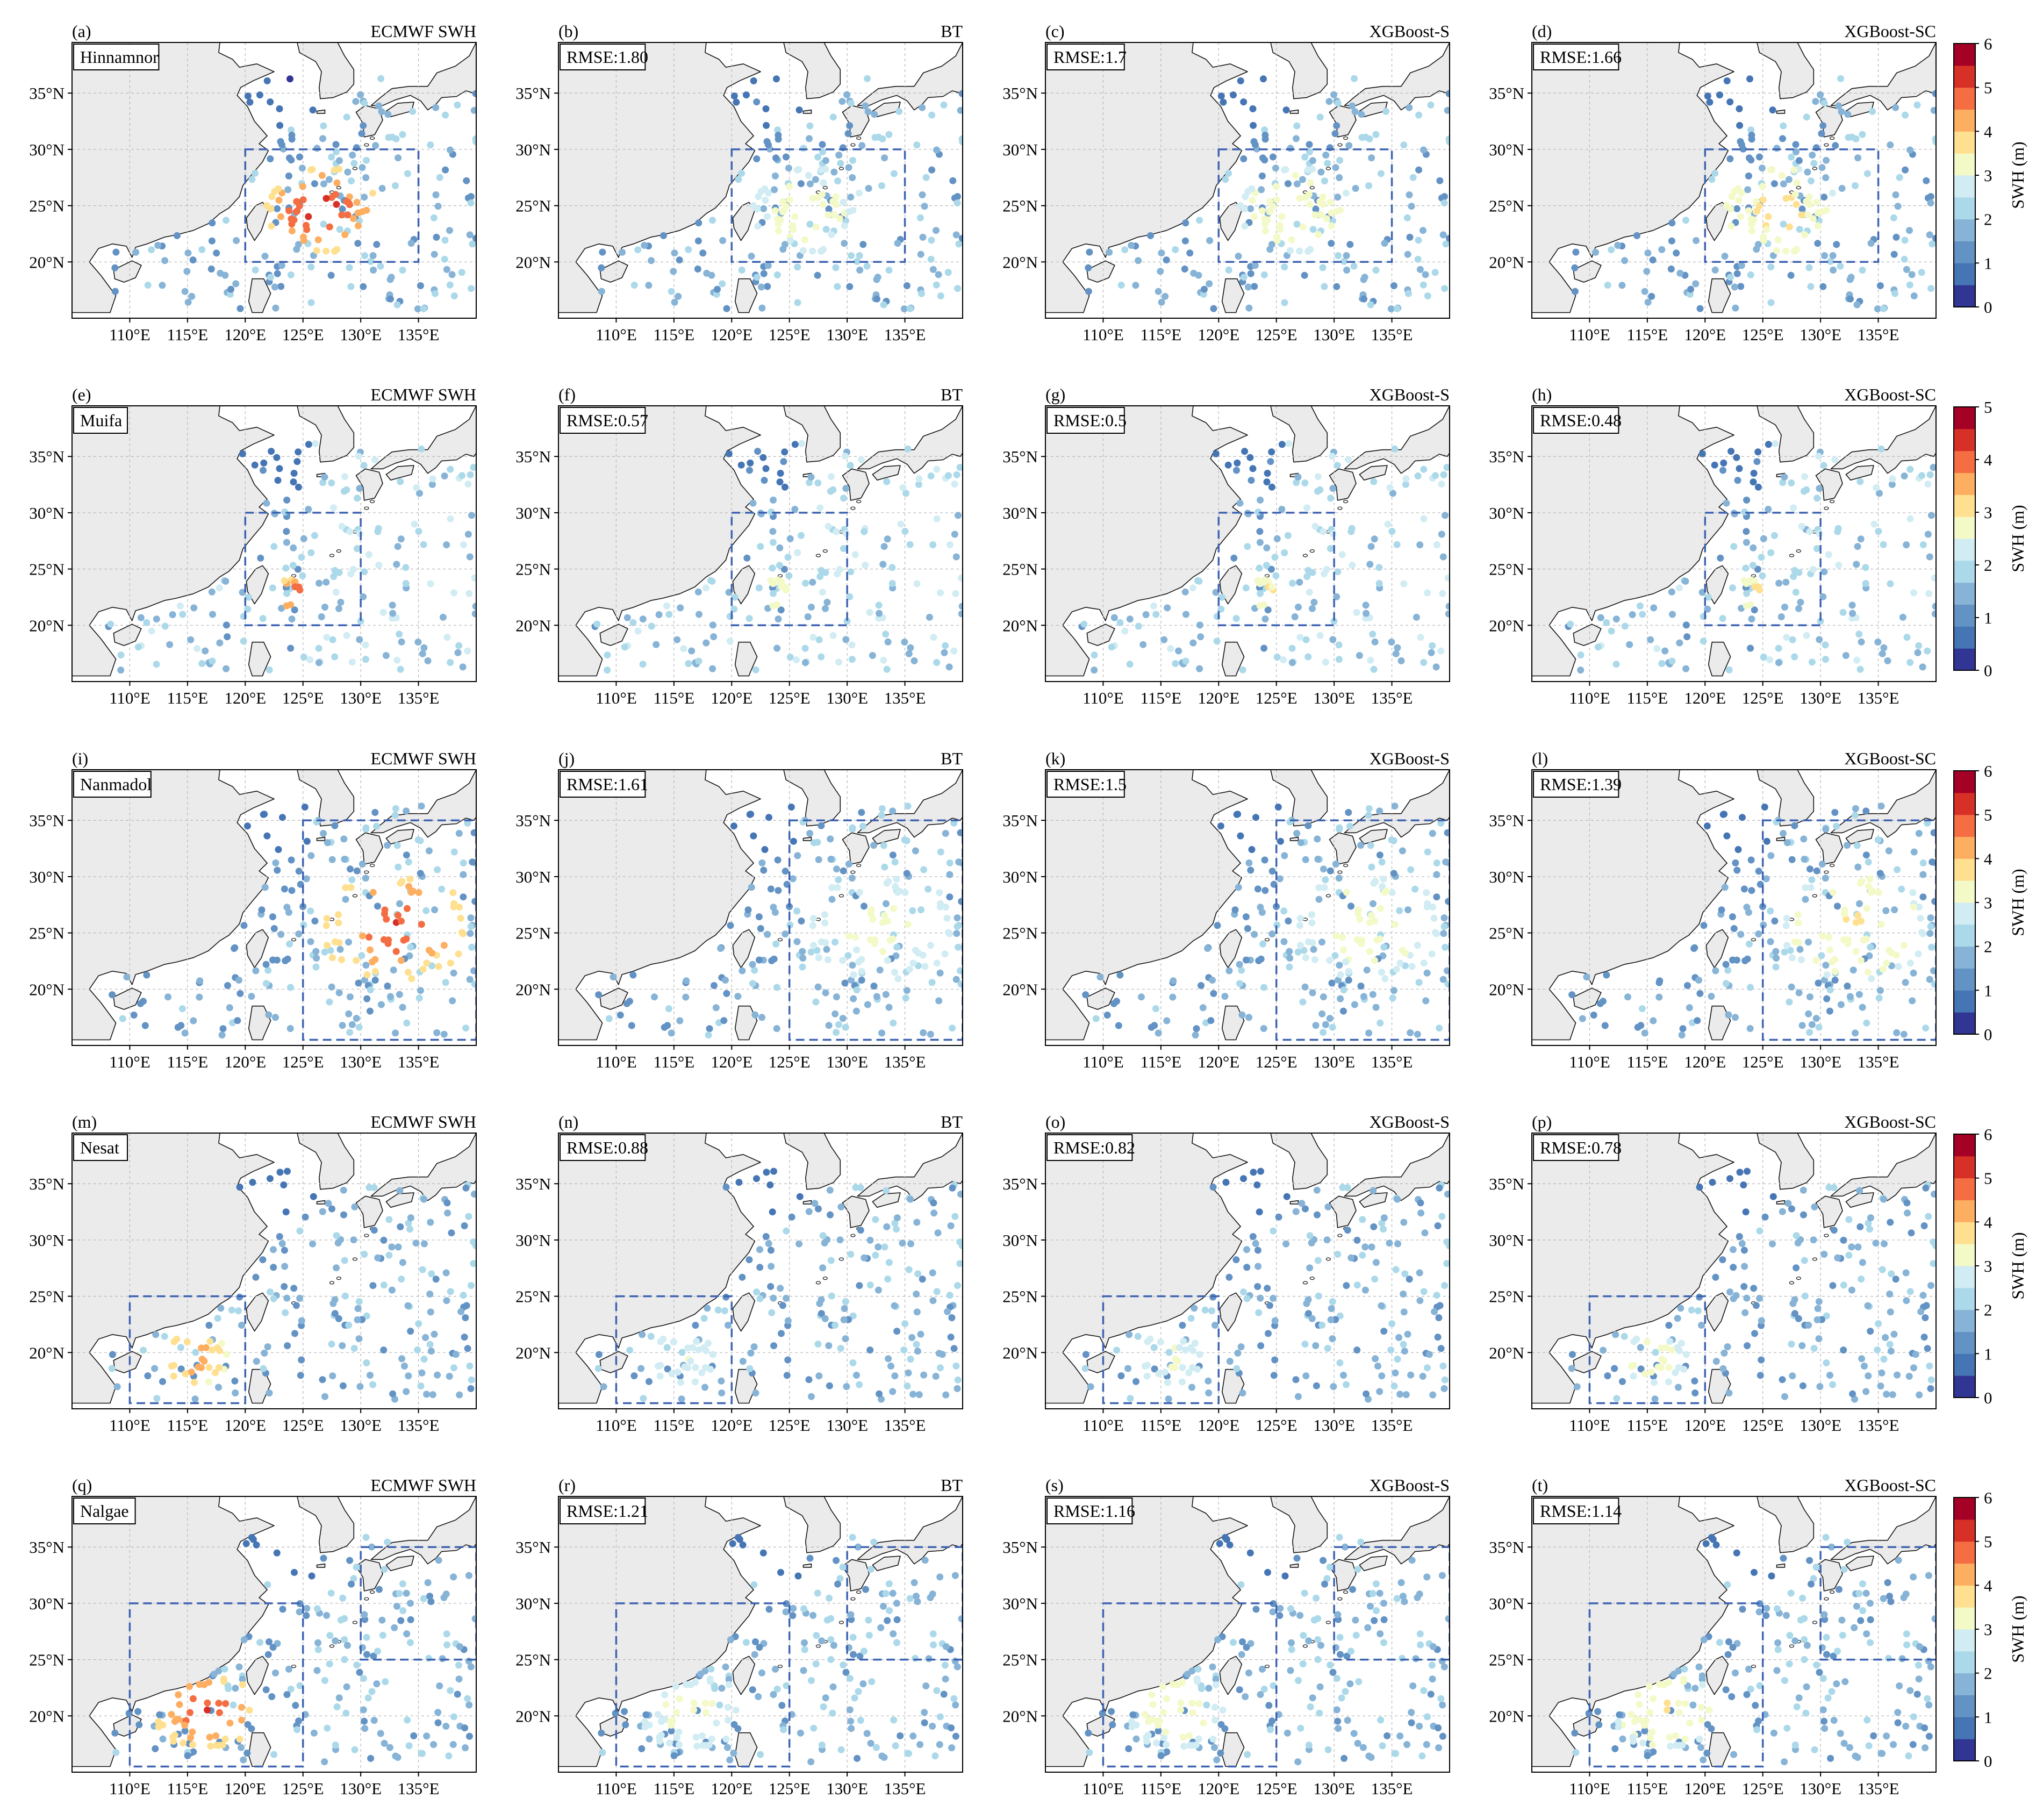 Image resolution: width=2036 pixels, height=1820 pixels. What do you see at coordinates (760, 908) in the screenshot?
I see `map-layer` at bounding box center [760, 908].